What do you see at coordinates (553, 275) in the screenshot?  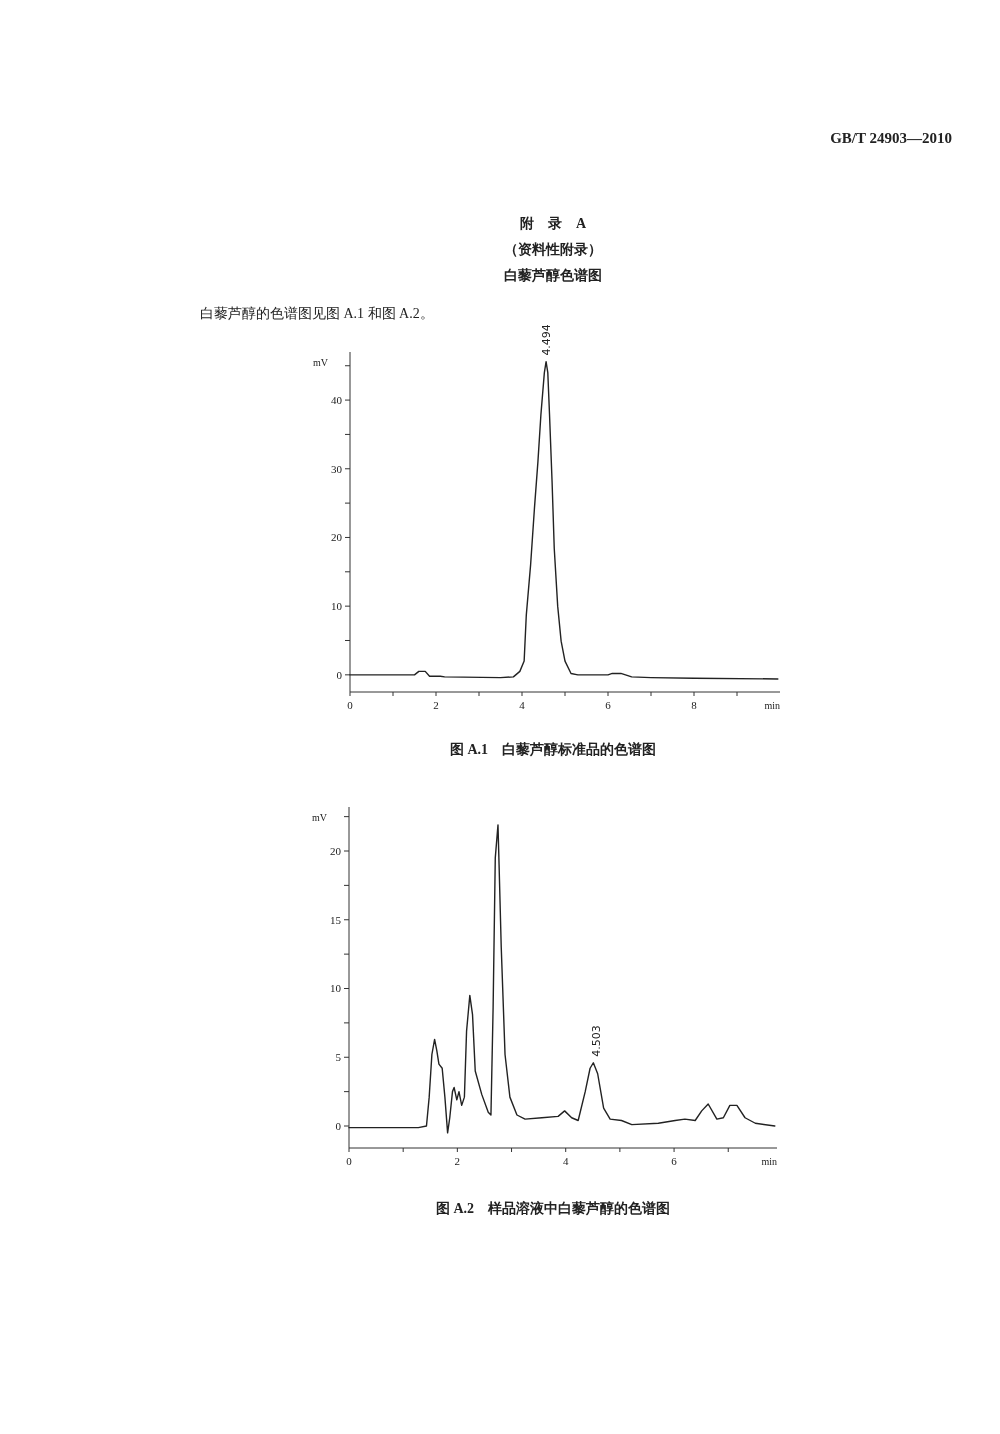 I see `text: 白藜芦醇色谱图` at bounding box center [553, 275].